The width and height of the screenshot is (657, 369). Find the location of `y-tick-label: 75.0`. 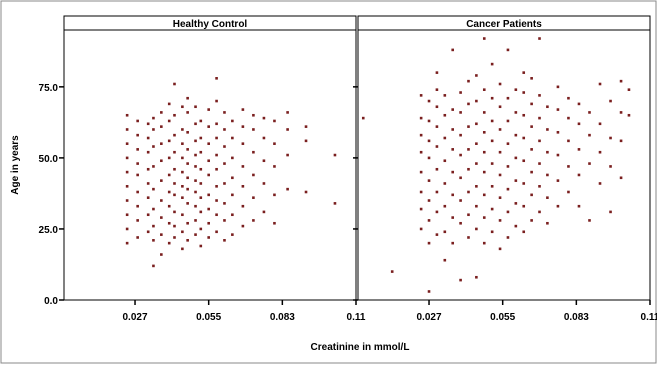

y-tick-label: 75.0 is located at coordinates (49, 88).